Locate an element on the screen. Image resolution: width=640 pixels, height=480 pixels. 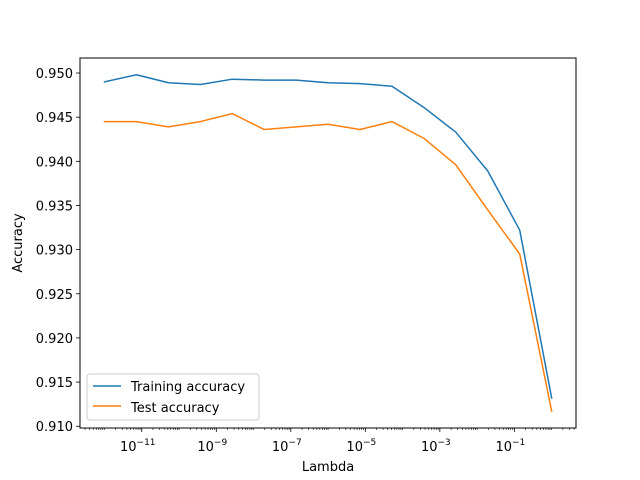
legend: Training accuracy Test accuracy is located at coordinates (173, 397).